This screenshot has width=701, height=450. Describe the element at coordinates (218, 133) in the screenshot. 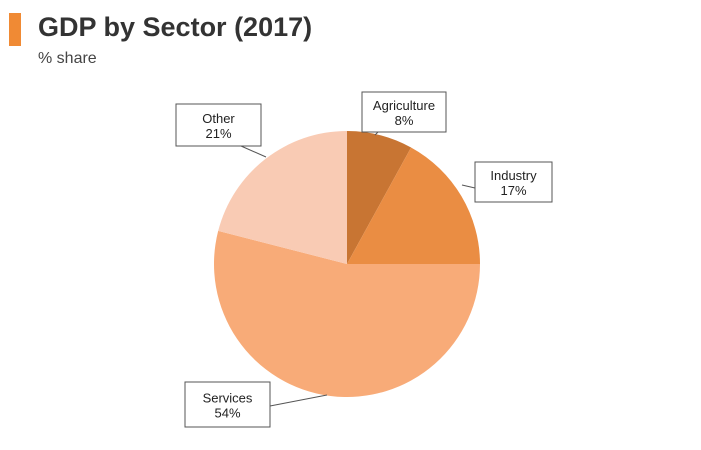

I see `slice-value-label: 21%` at that location.